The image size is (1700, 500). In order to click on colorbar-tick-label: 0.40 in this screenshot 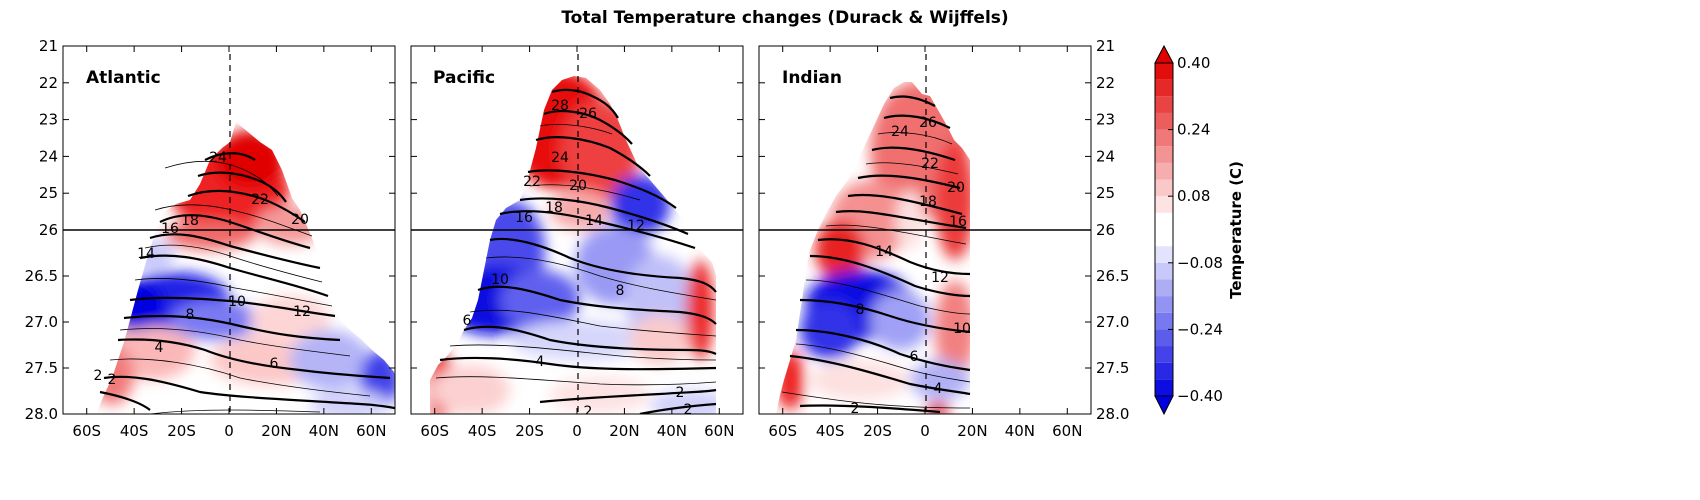, I will do `click(1193, 63)`.